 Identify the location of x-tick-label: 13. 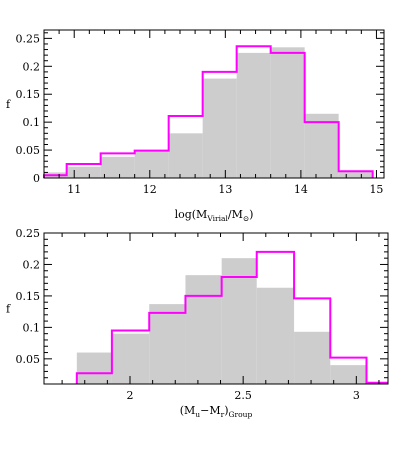
(225, 189).